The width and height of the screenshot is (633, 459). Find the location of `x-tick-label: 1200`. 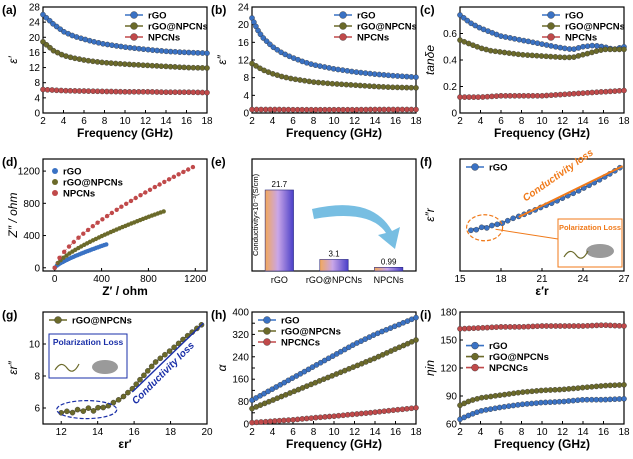

x-tick-label: 1200 is located at coordinates (195, 279).